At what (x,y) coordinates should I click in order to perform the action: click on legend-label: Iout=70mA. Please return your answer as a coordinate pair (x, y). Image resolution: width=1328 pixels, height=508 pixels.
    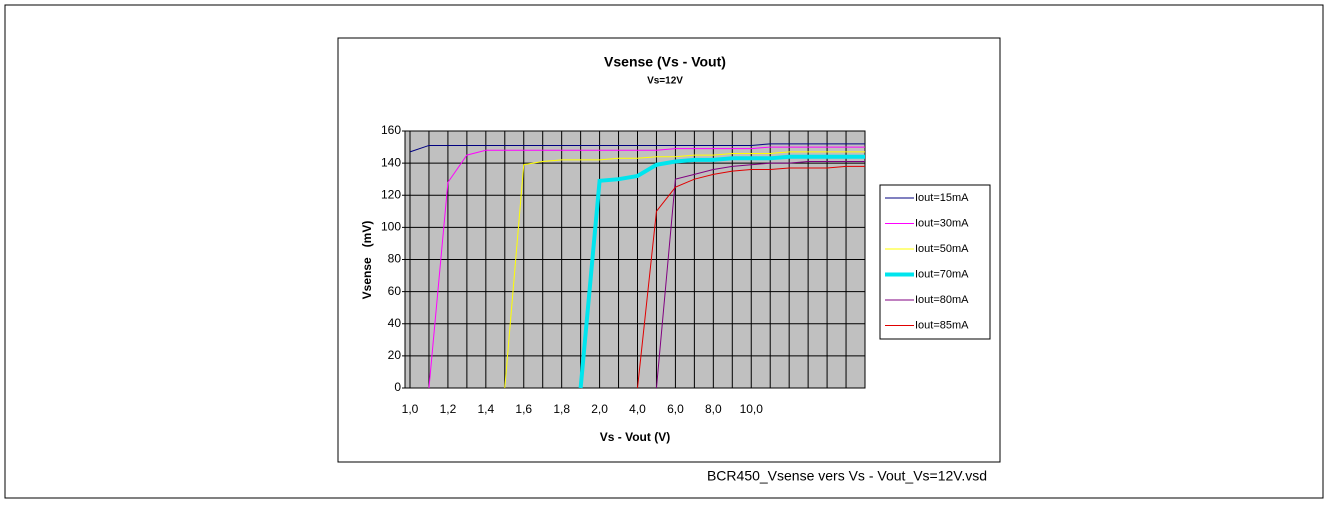
    Looking at the image, I should click on (942, 274).